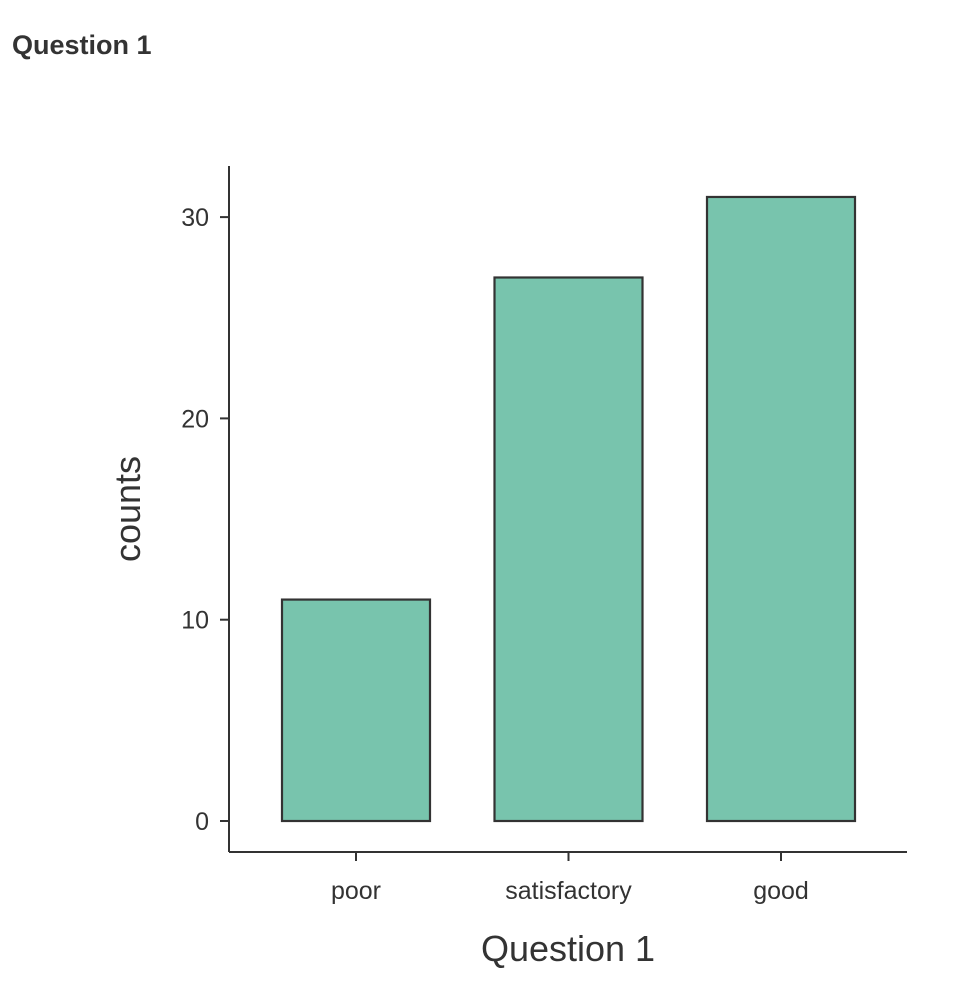  Describe the element at coordinates (195, 419) in the screenshot. I see `y-tick-label: 20` at that location.